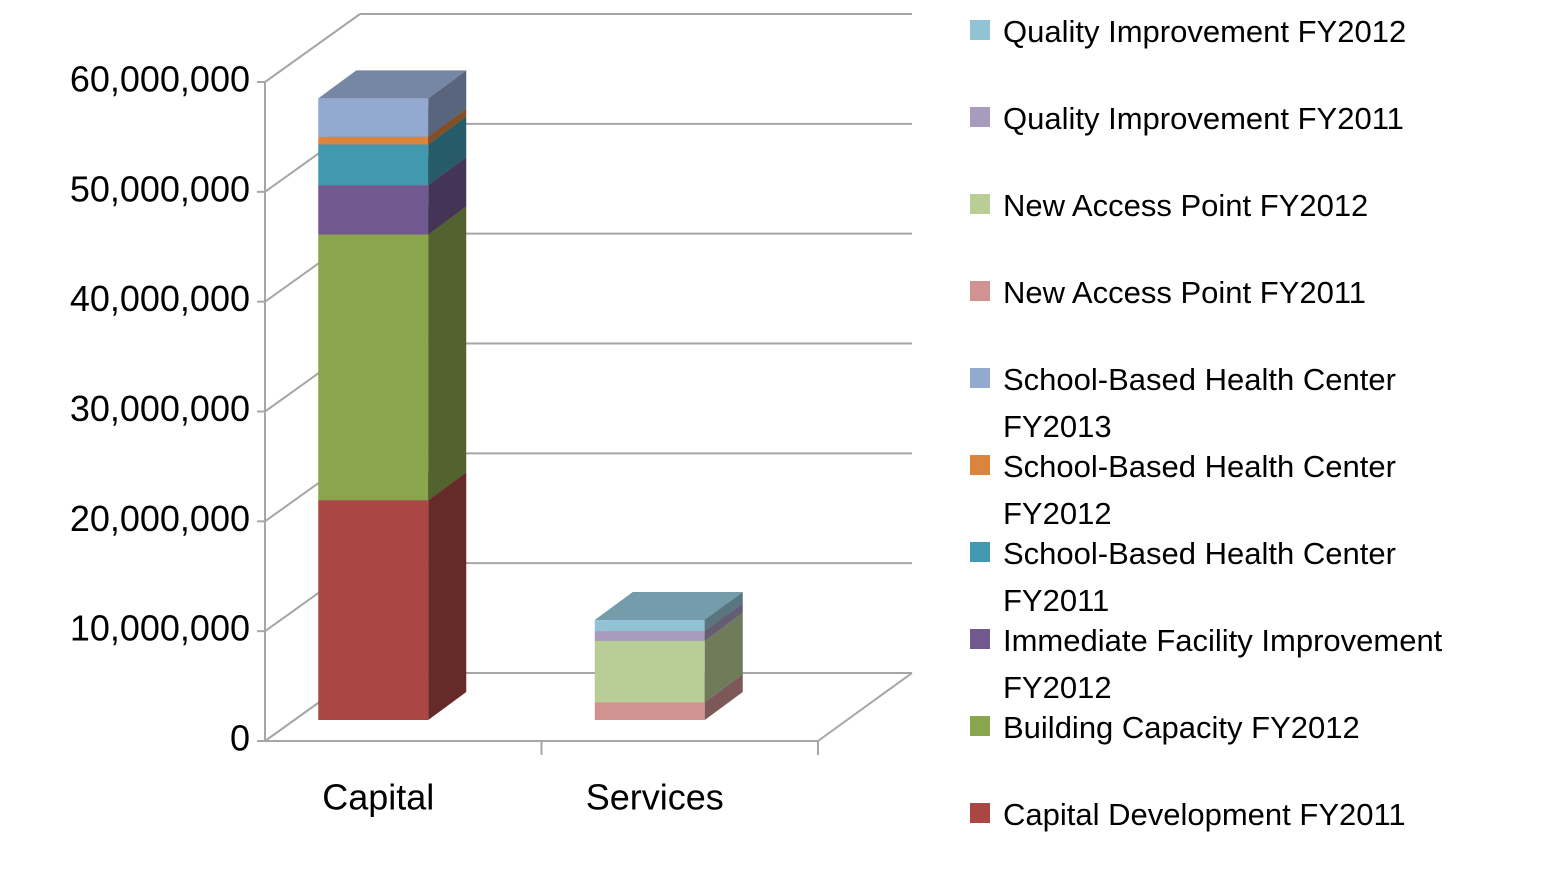 The height and width of the screenshot is (876, 1553). I want to click on x-tick-label: Capital, so click(378, 797).